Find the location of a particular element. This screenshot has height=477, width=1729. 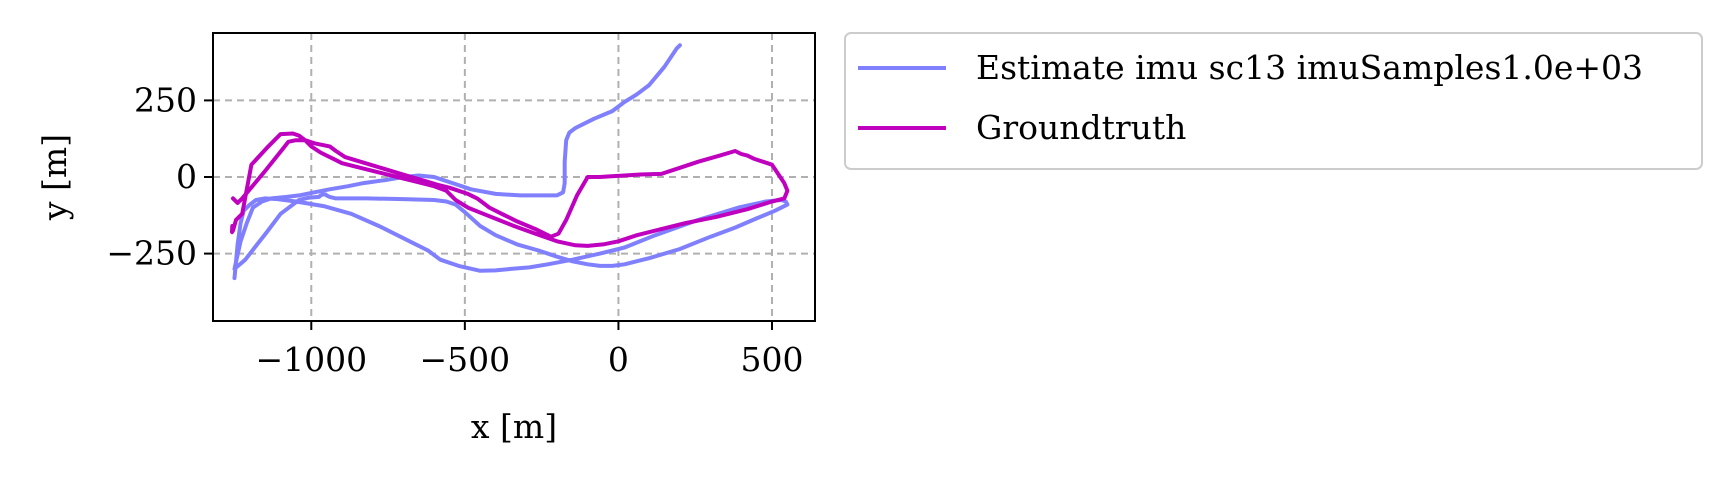

x-tick-label: −500 is located at coordinates (465, 359).